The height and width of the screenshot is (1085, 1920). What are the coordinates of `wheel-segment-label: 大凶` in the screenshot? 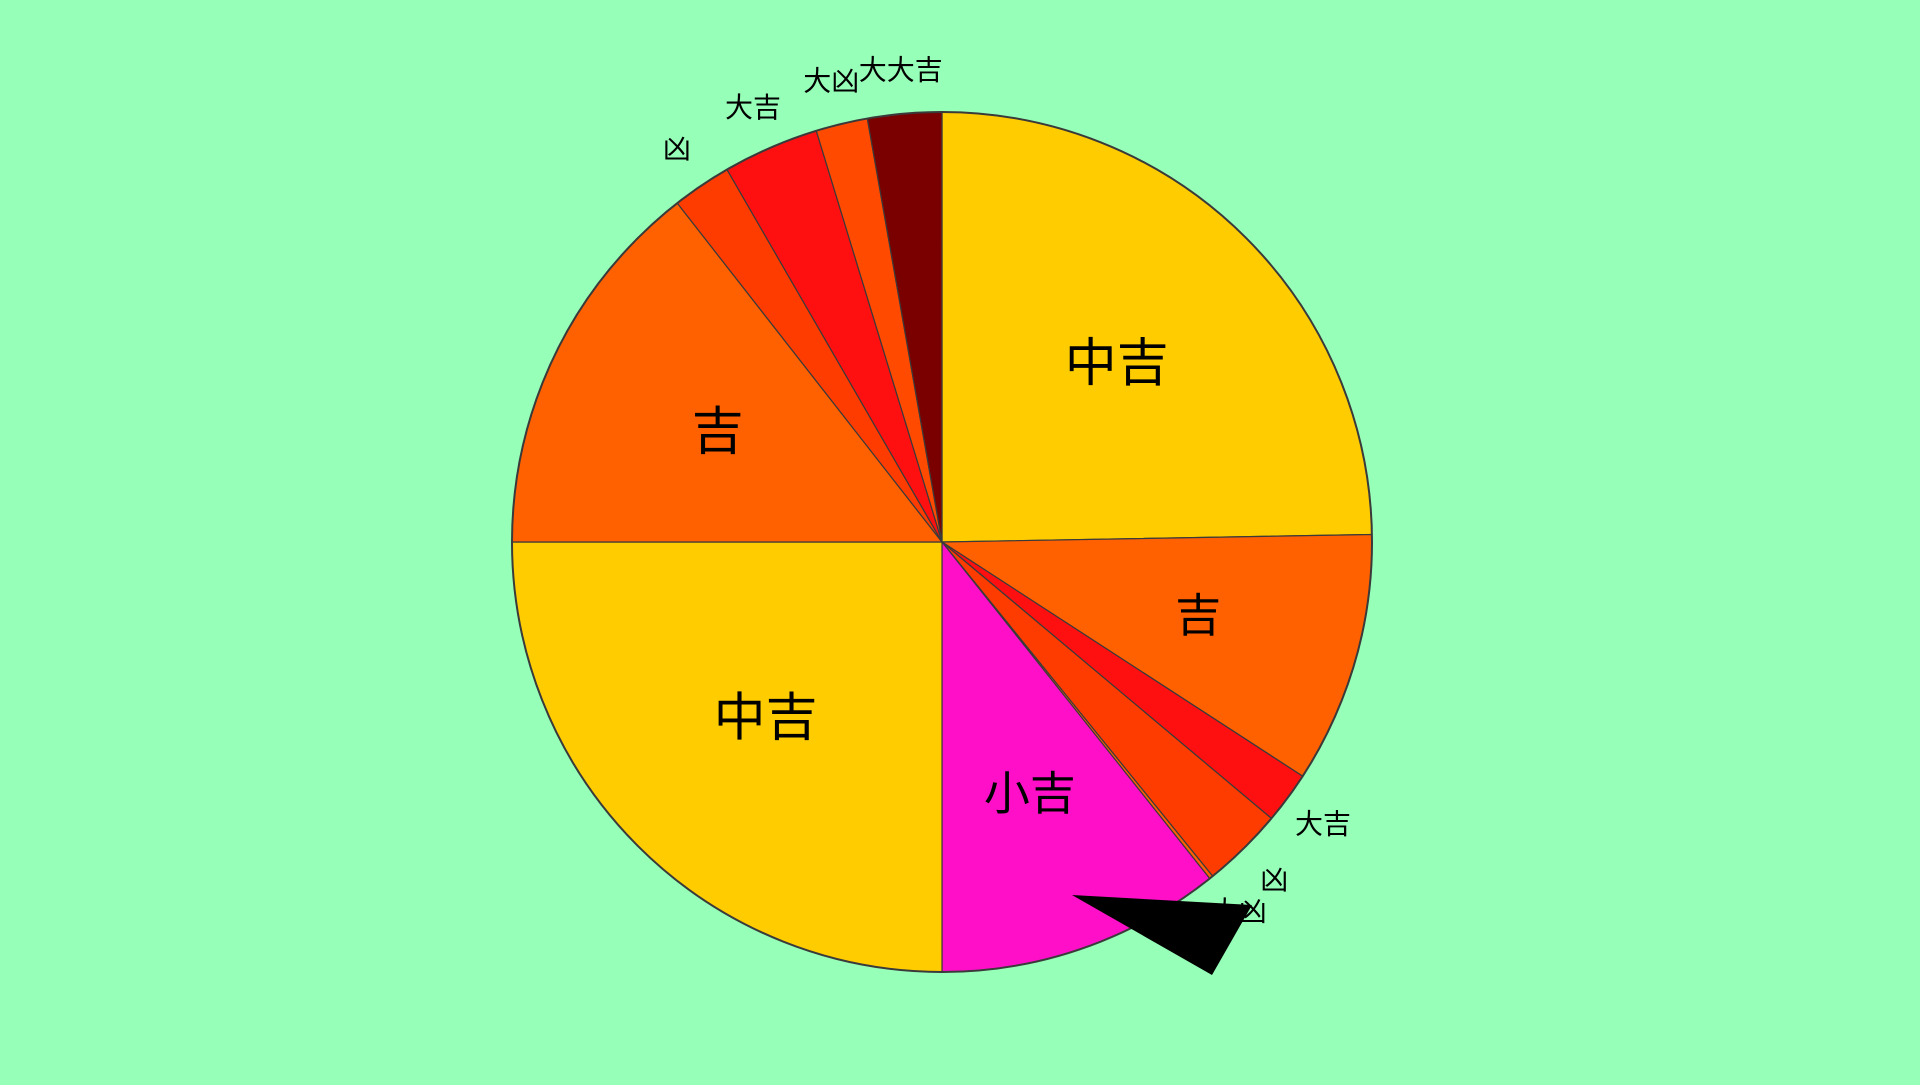 It's located at (831, 81).